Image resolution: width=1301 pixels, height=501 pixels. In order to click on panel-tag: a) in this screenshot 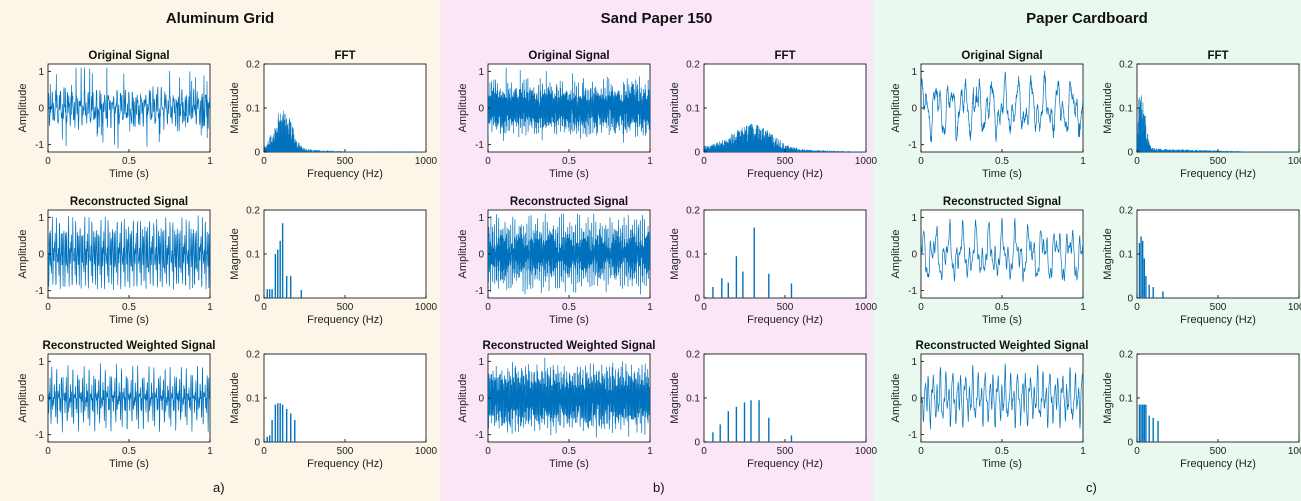, I will do `click(219, 487)`.